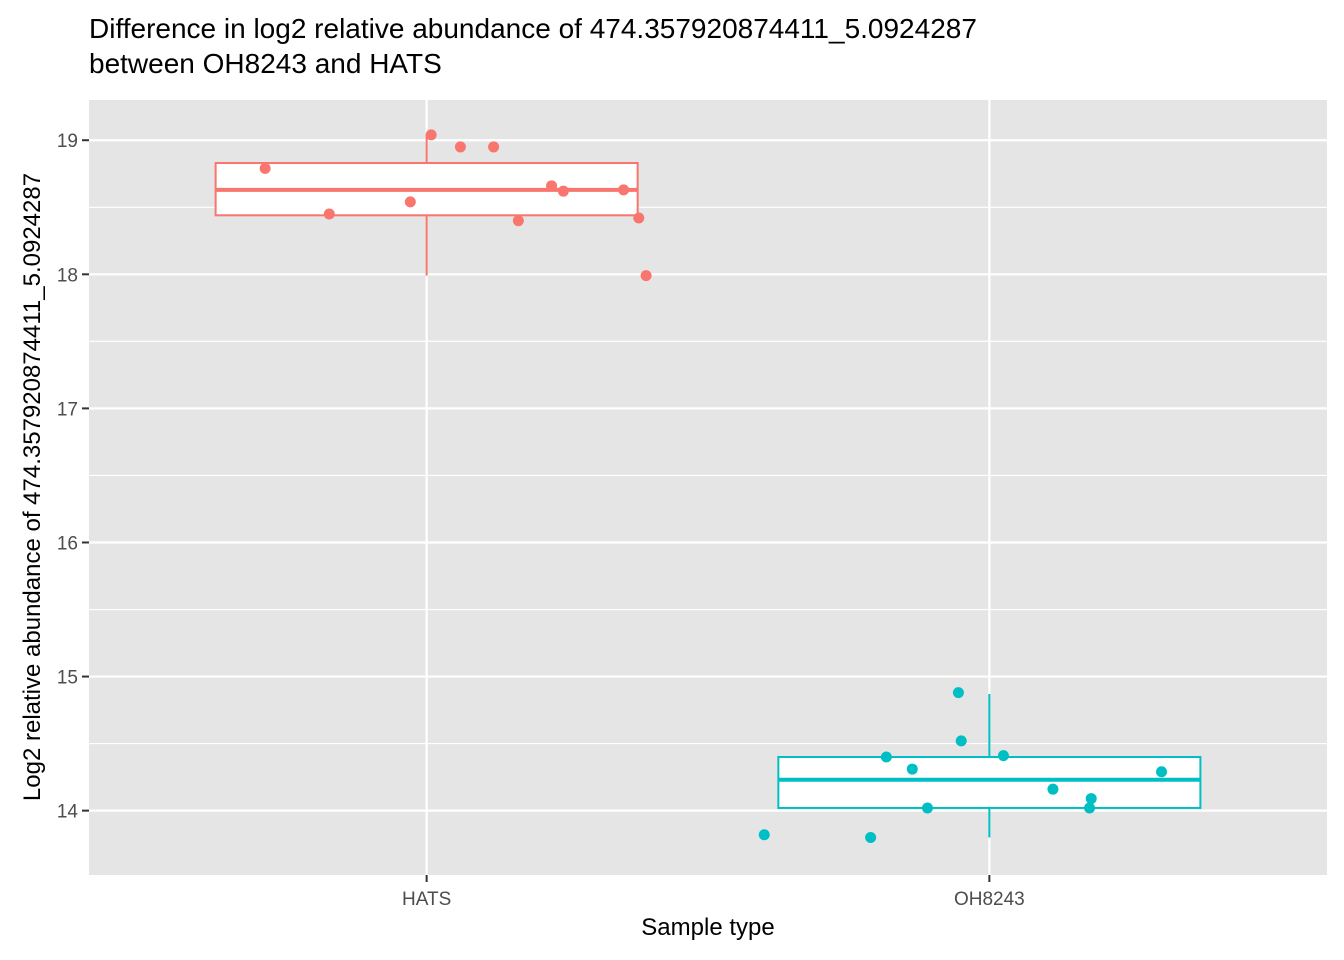  Describe the element at coordinates (68, 812) in the screenshot. I see `y-tick-label: 14` at that location.